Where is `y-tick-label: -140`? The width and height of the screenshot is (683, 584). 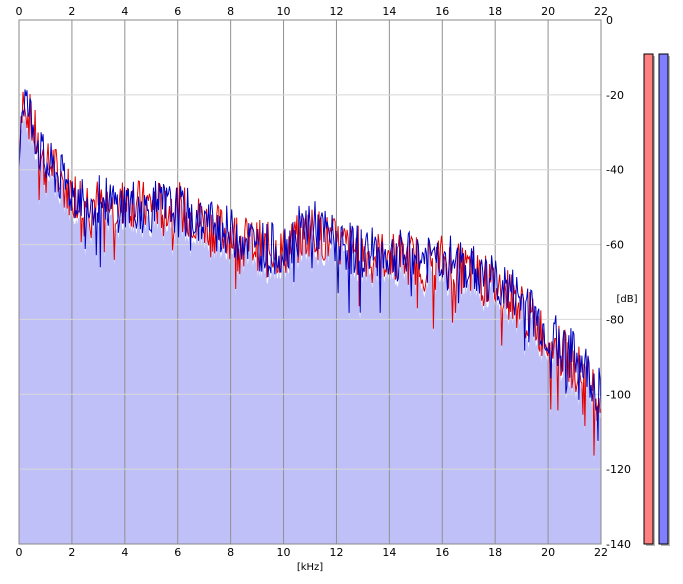
y-tick-label: -140 is located at coordinates (618, 544).